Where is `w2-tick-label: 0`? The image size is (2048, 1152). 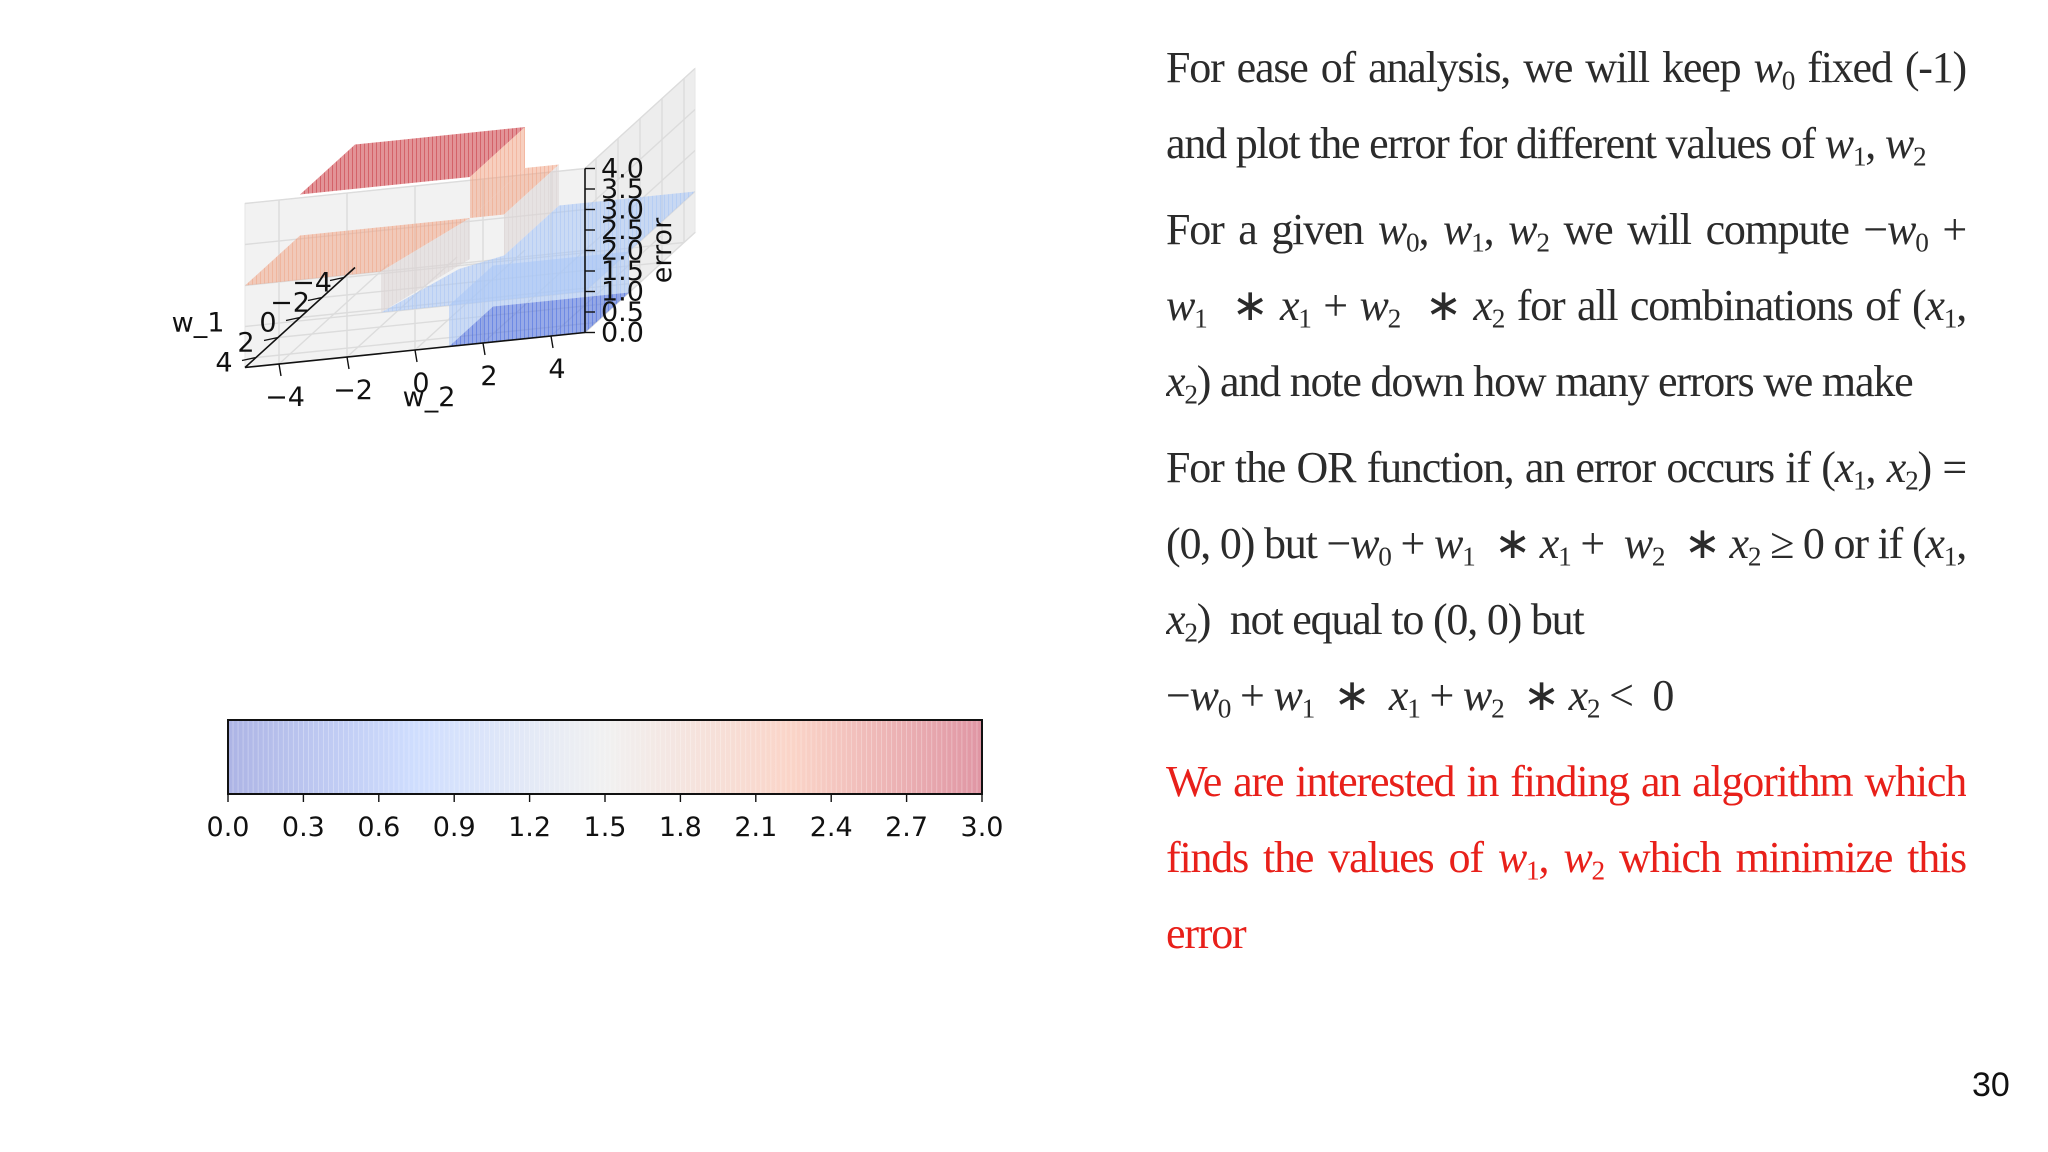
w2-tick-label: 0 is located at coordinates (420, 383).